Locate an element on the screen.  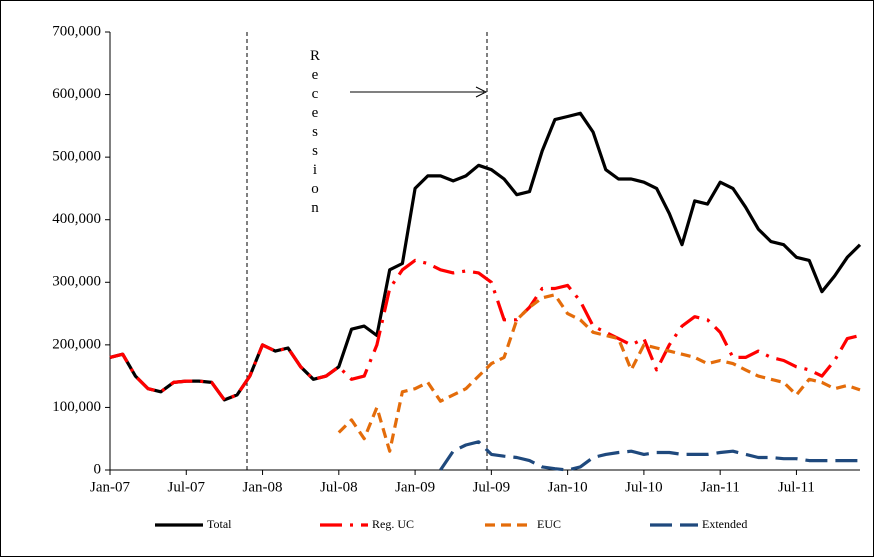
x-tick-label: Jan-08 is located at coordinates (263, 487).